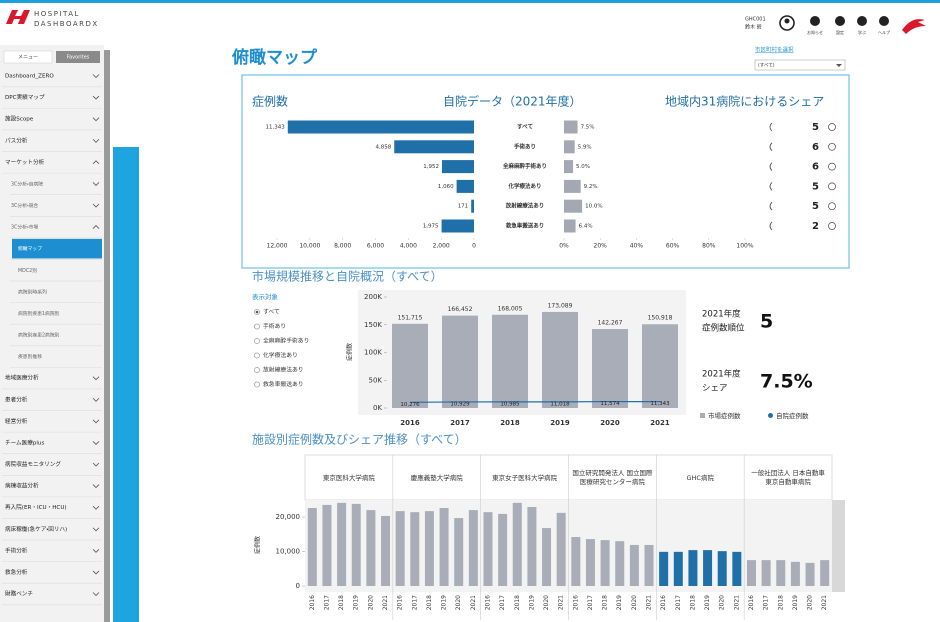  Describe the element at coordinates (517, 602) in the screenshot. I see `x-tick-label: 2018` at that location.